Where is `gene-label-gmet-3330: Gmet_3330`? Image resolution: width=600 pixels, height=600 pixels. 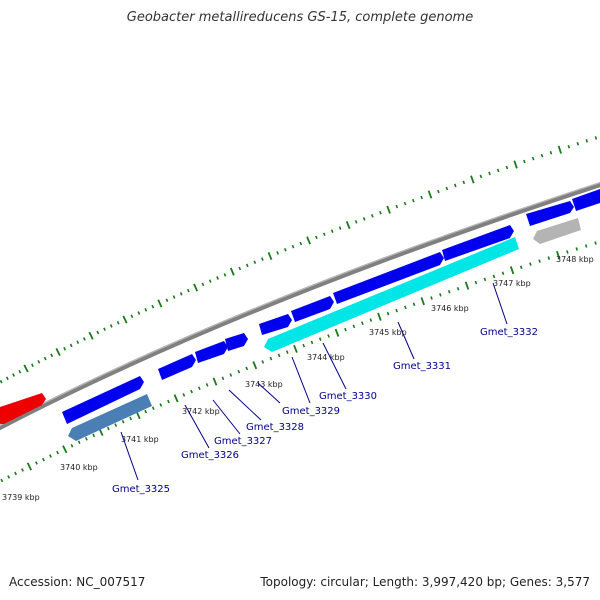
gene-label-gmet-3330: Gmet_3330 is located at coordinates (348, 396).